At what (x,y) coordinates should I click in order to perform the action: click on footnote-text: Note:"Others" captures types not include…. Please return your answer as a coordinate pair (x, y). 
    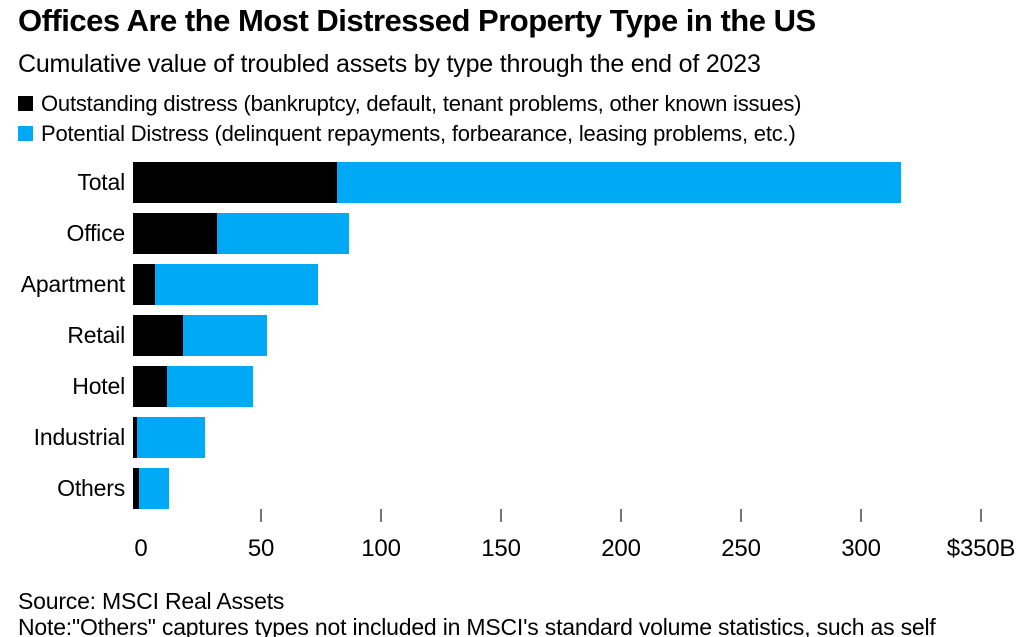
    Looking at the image, I should click on (477, 625).